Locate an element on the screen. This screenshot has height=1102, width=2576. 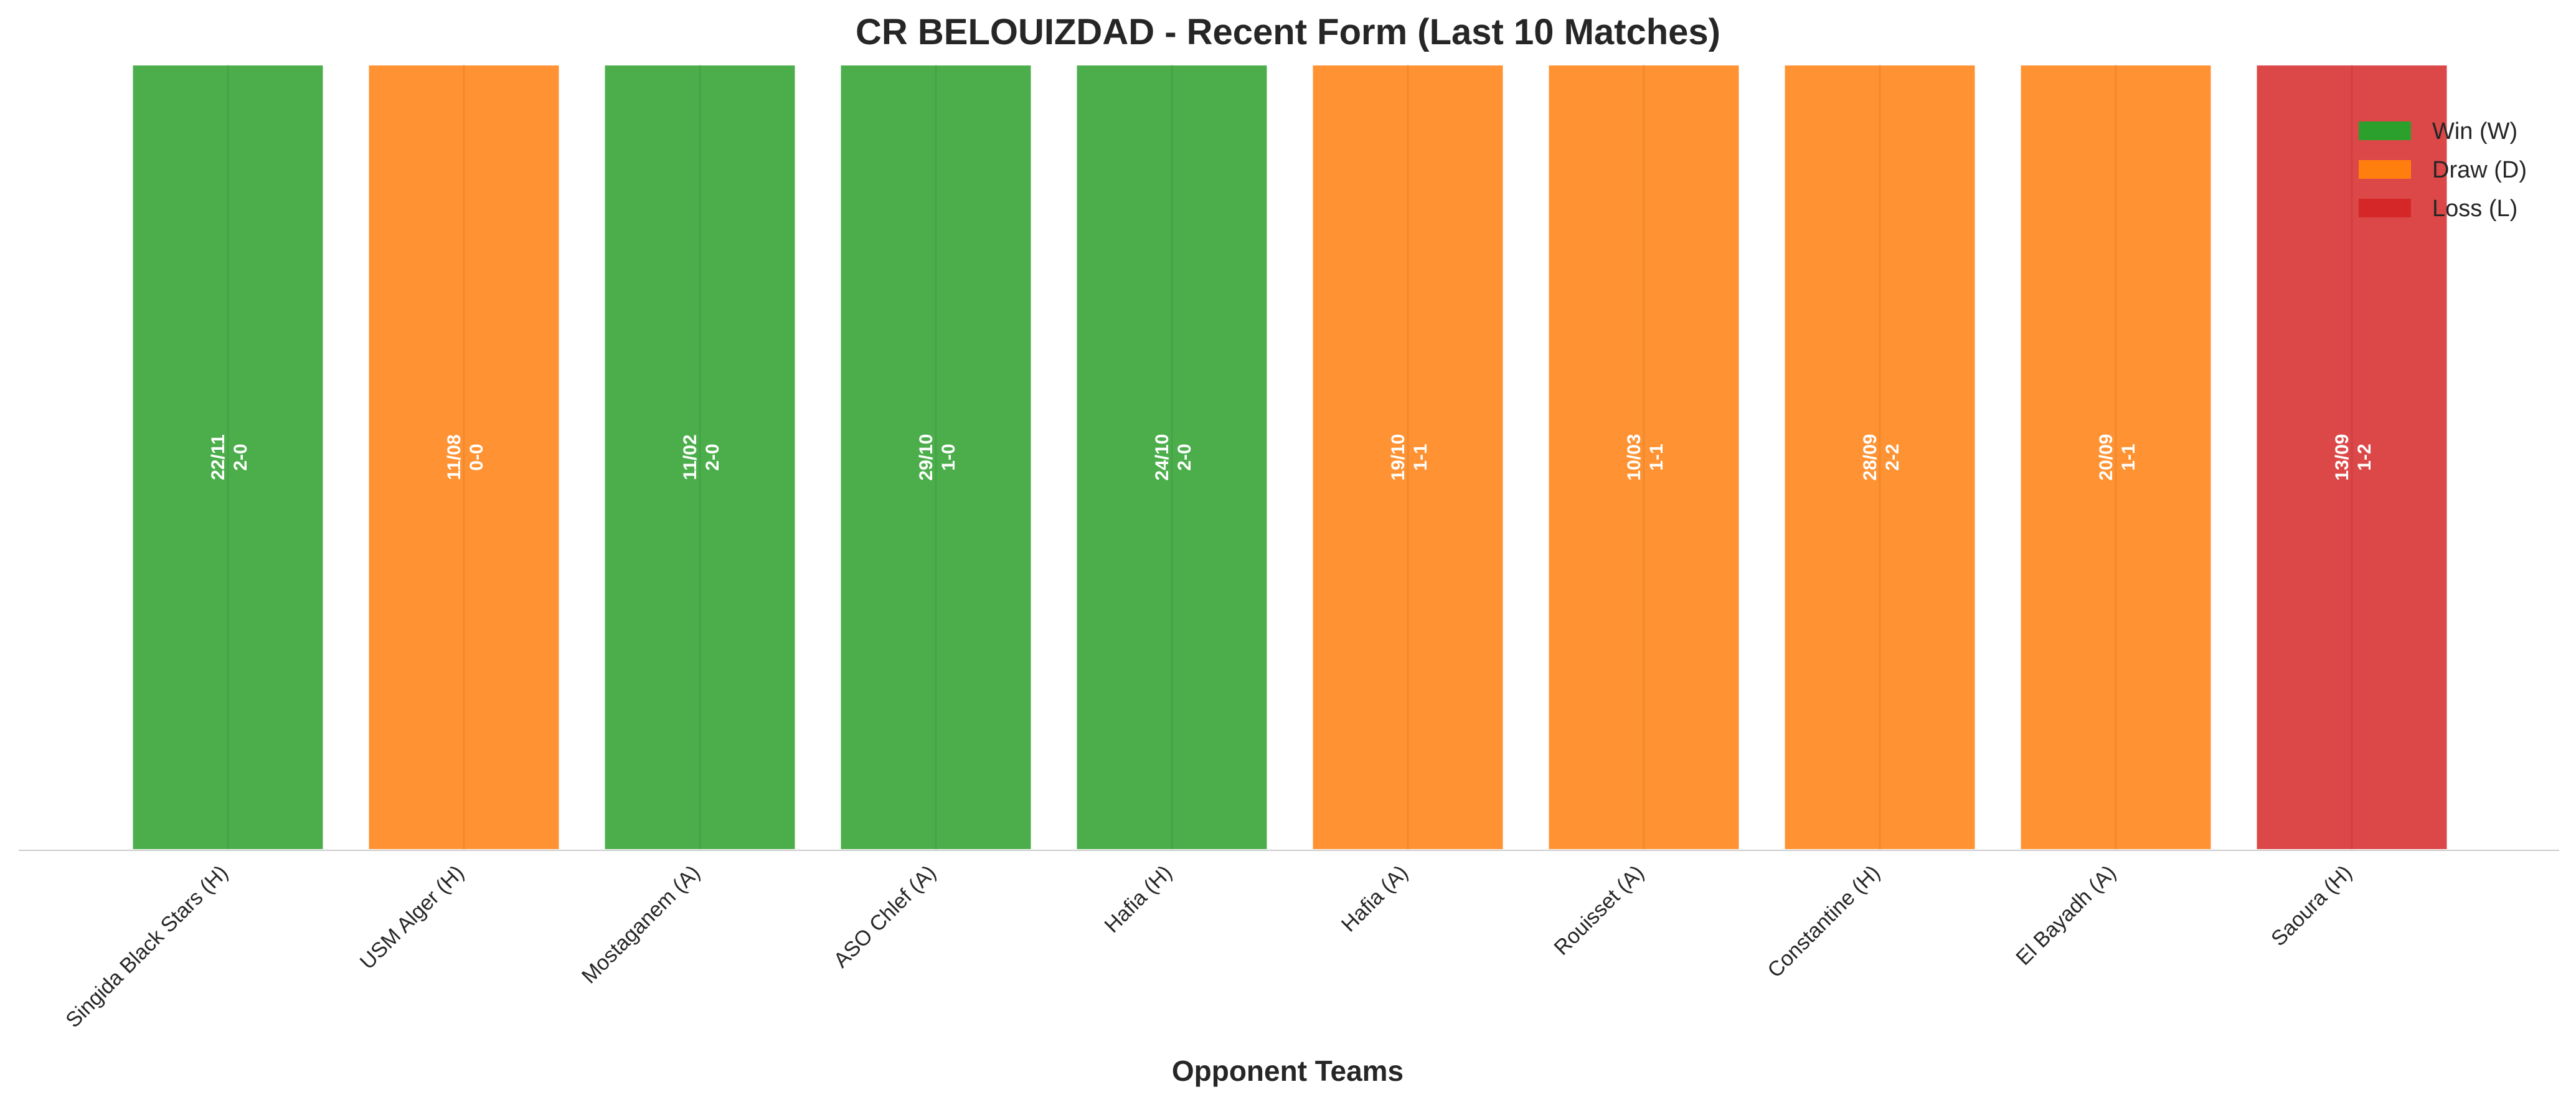
legend-label-d: Draw (D) is located at coordinates (2479, 170).